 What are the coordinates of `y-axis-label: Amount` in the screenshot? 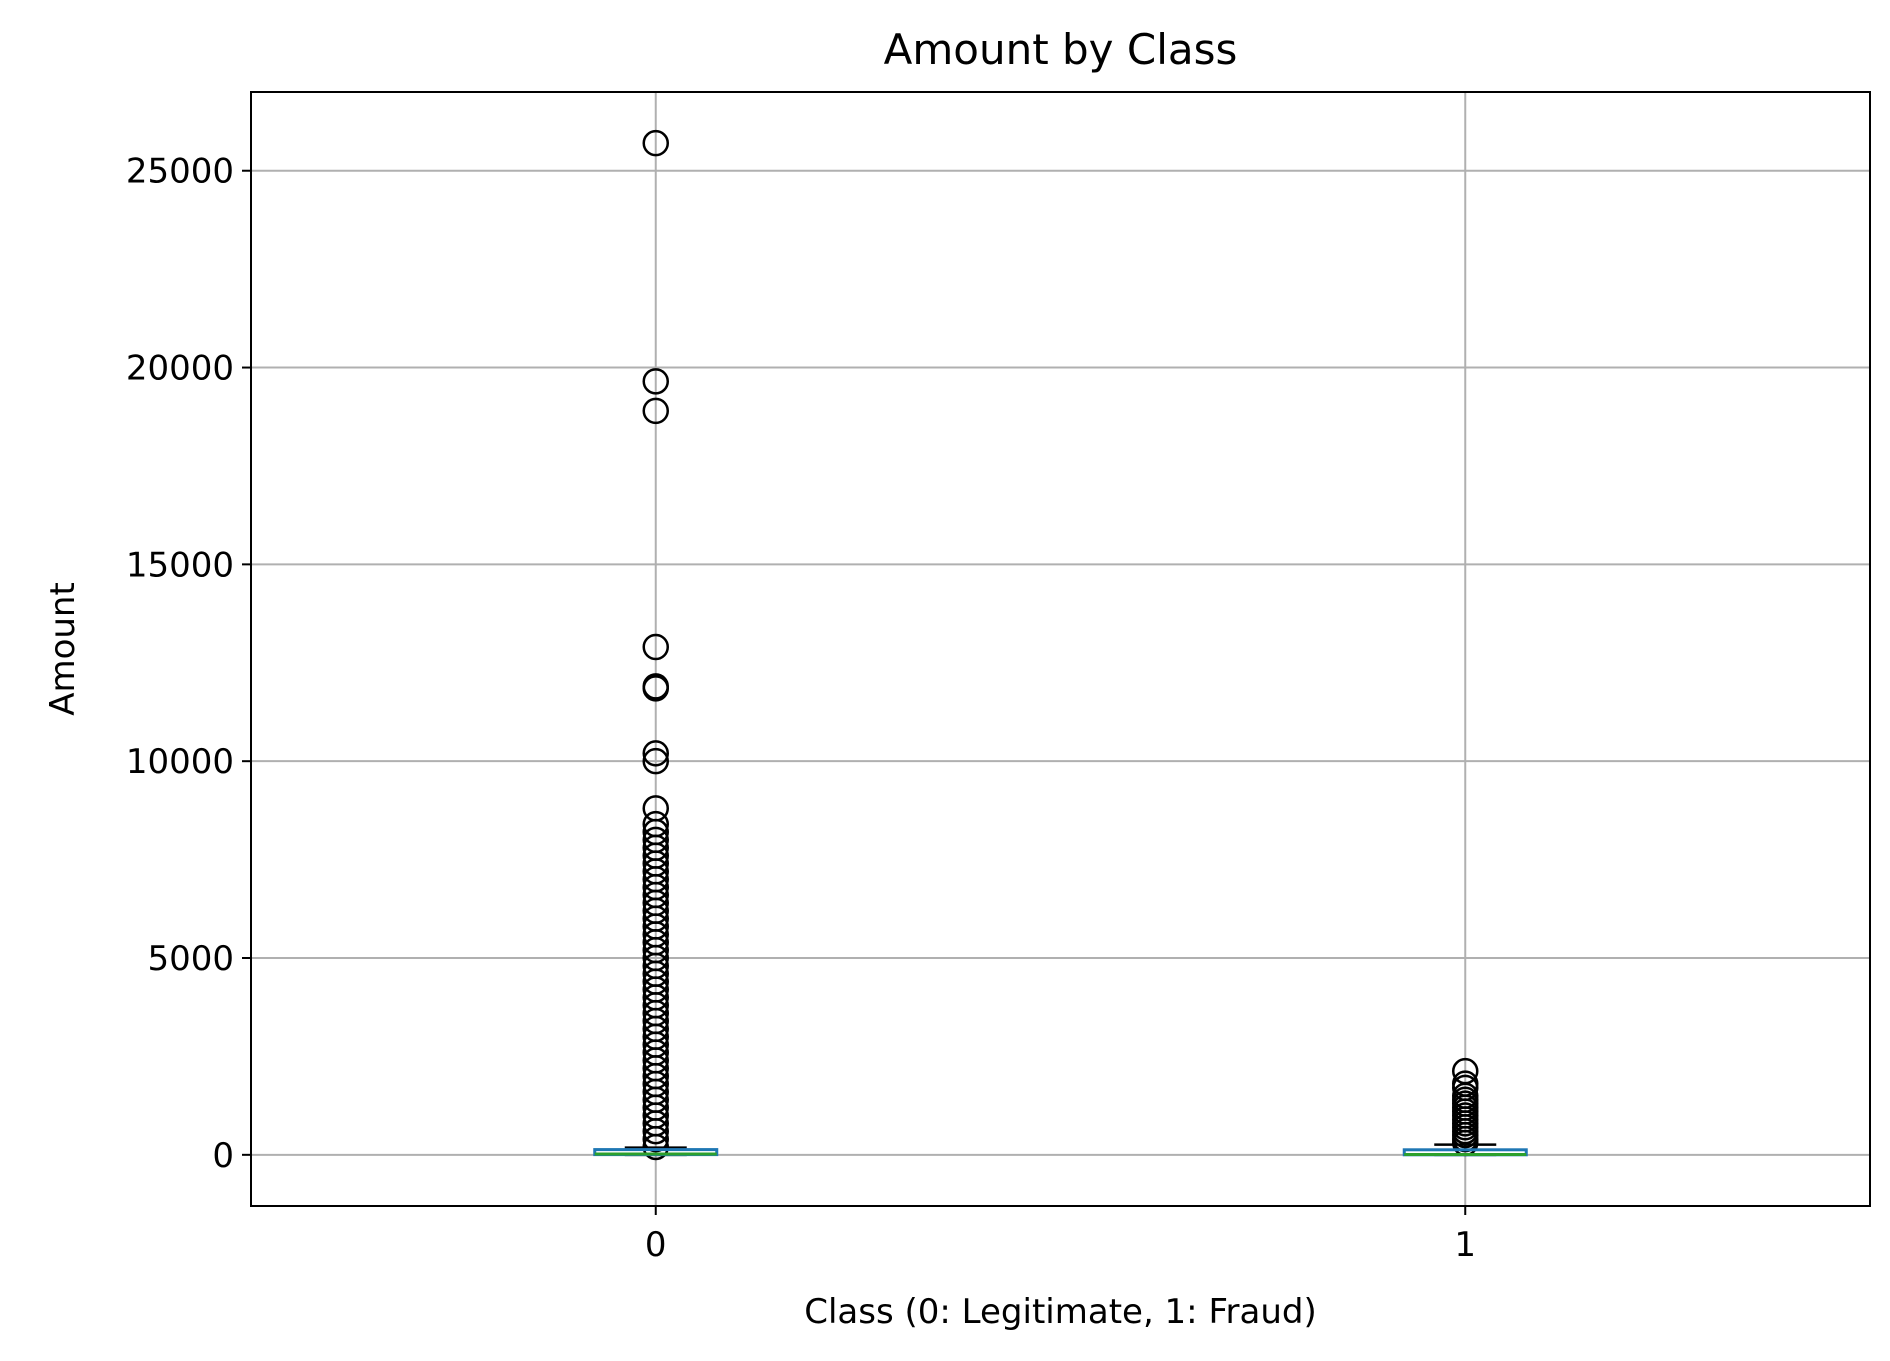 It's located at (63, 649).